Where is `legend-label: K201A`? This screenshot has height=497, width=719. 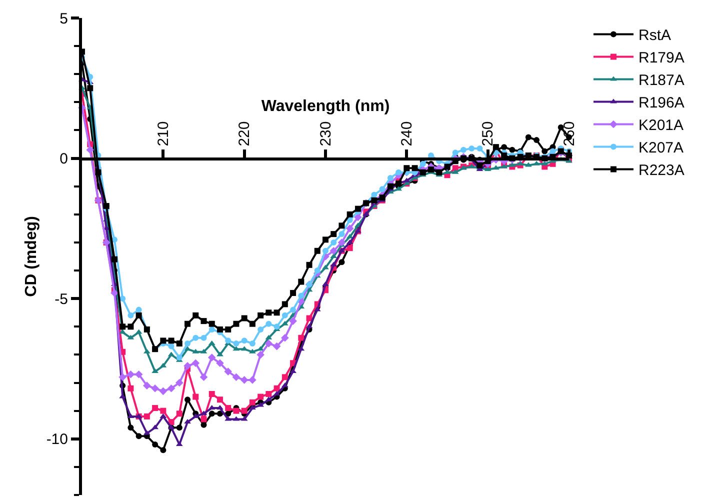
legend-label: K201A is located at coordinates (661, 125).